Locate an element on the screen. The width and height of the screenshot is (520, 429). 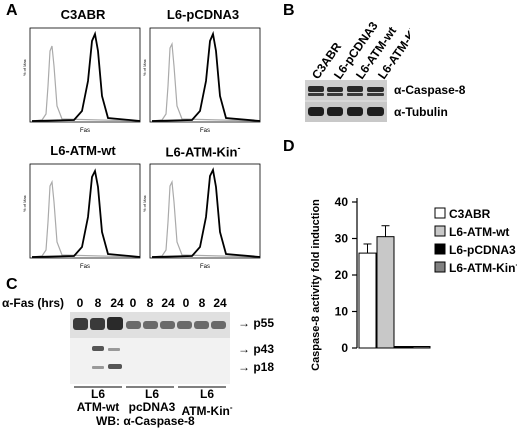
panel-letter-a: A is located at coordinates (12, 10).